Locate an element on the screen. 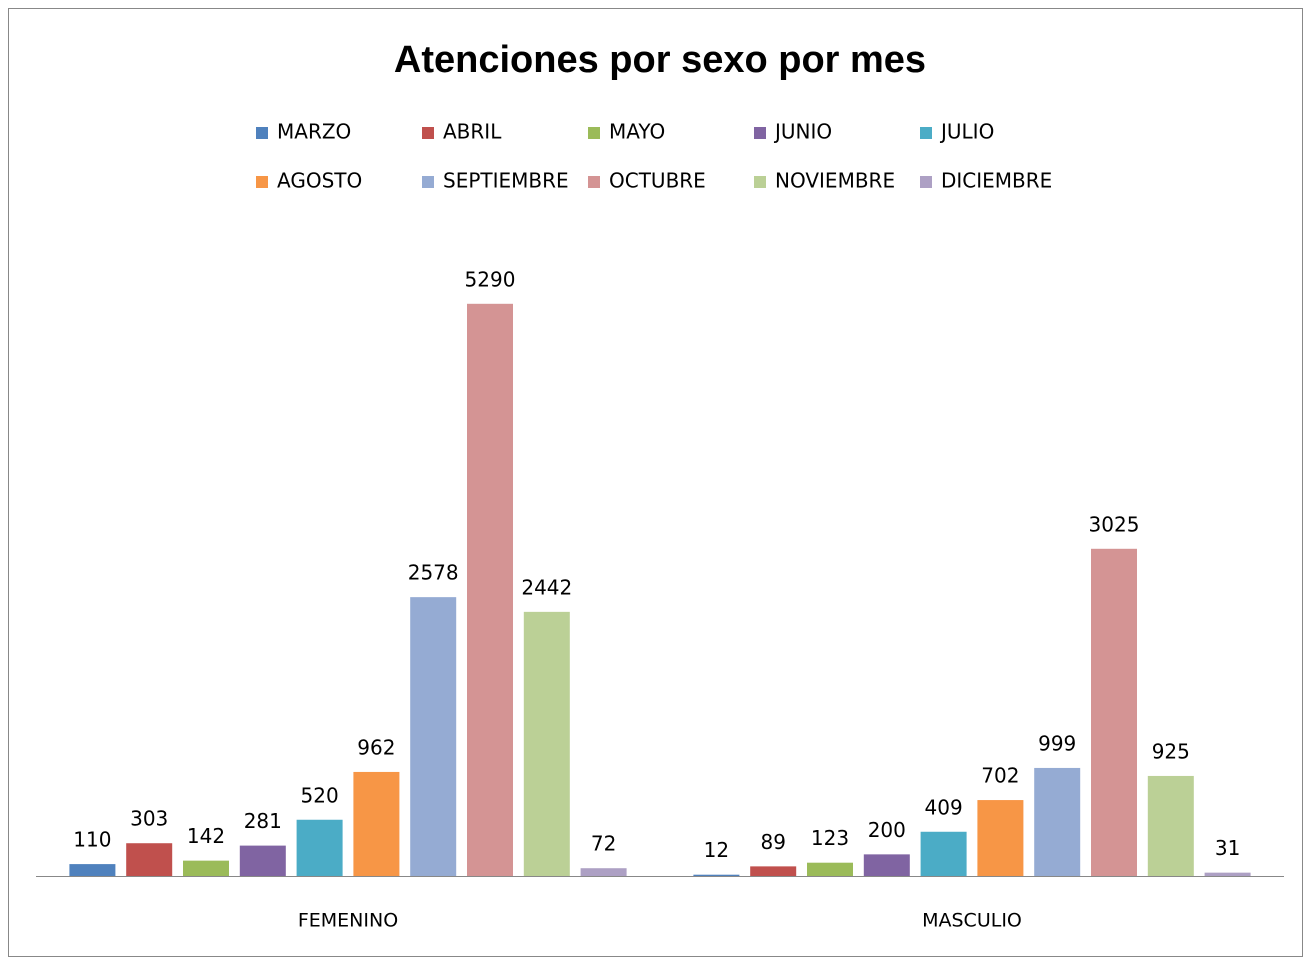  legend-label: MARZO is located at coordinates (314, 132).